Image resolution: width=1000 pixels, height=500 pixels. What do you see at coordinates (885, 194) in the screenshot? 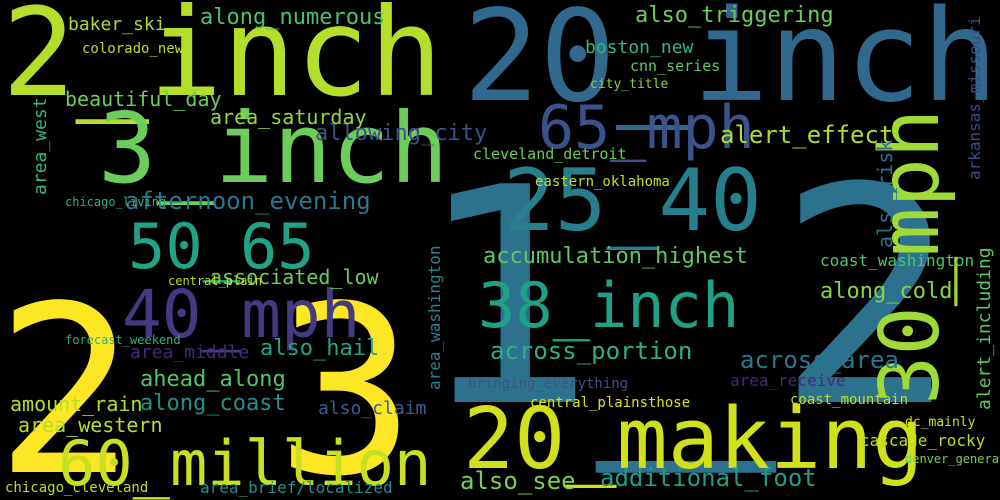
I see `word: also_risk` at bounding box center [885, 194].